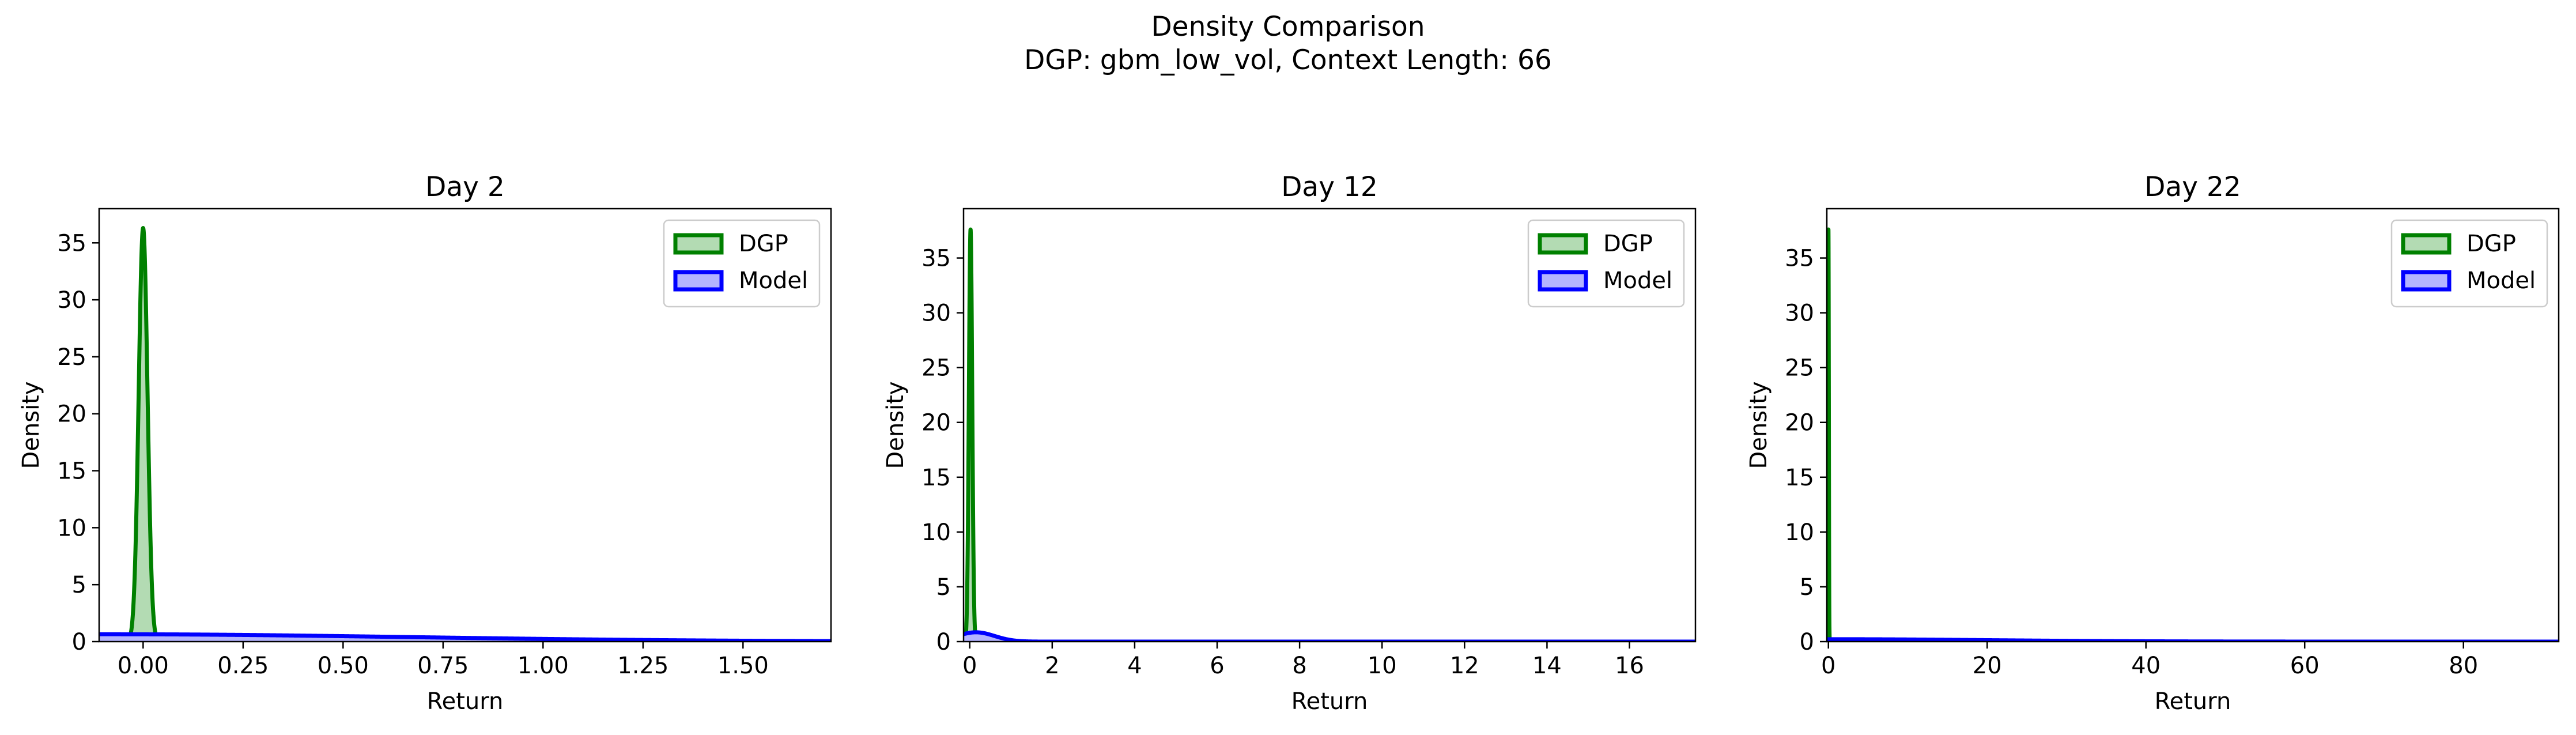 This screenshot has height=735, width=2576. Describe the element at coordinates (2305, 666) in the screenshot. I see `x-tick-label: 60` at that location.